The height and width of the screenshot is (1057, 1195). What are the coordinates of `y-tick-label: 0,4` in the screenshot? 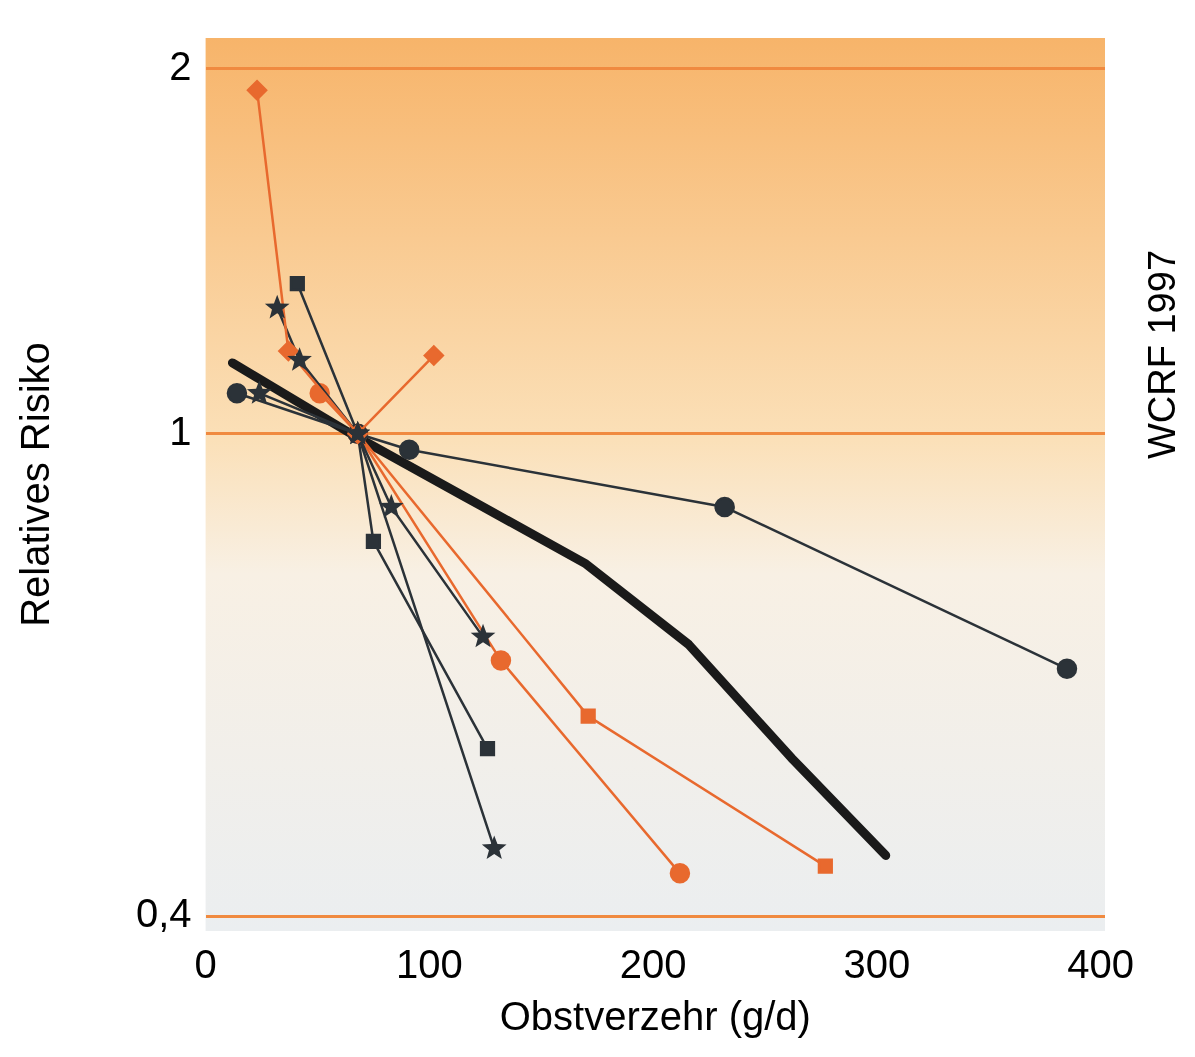 It's located at (164, 913).